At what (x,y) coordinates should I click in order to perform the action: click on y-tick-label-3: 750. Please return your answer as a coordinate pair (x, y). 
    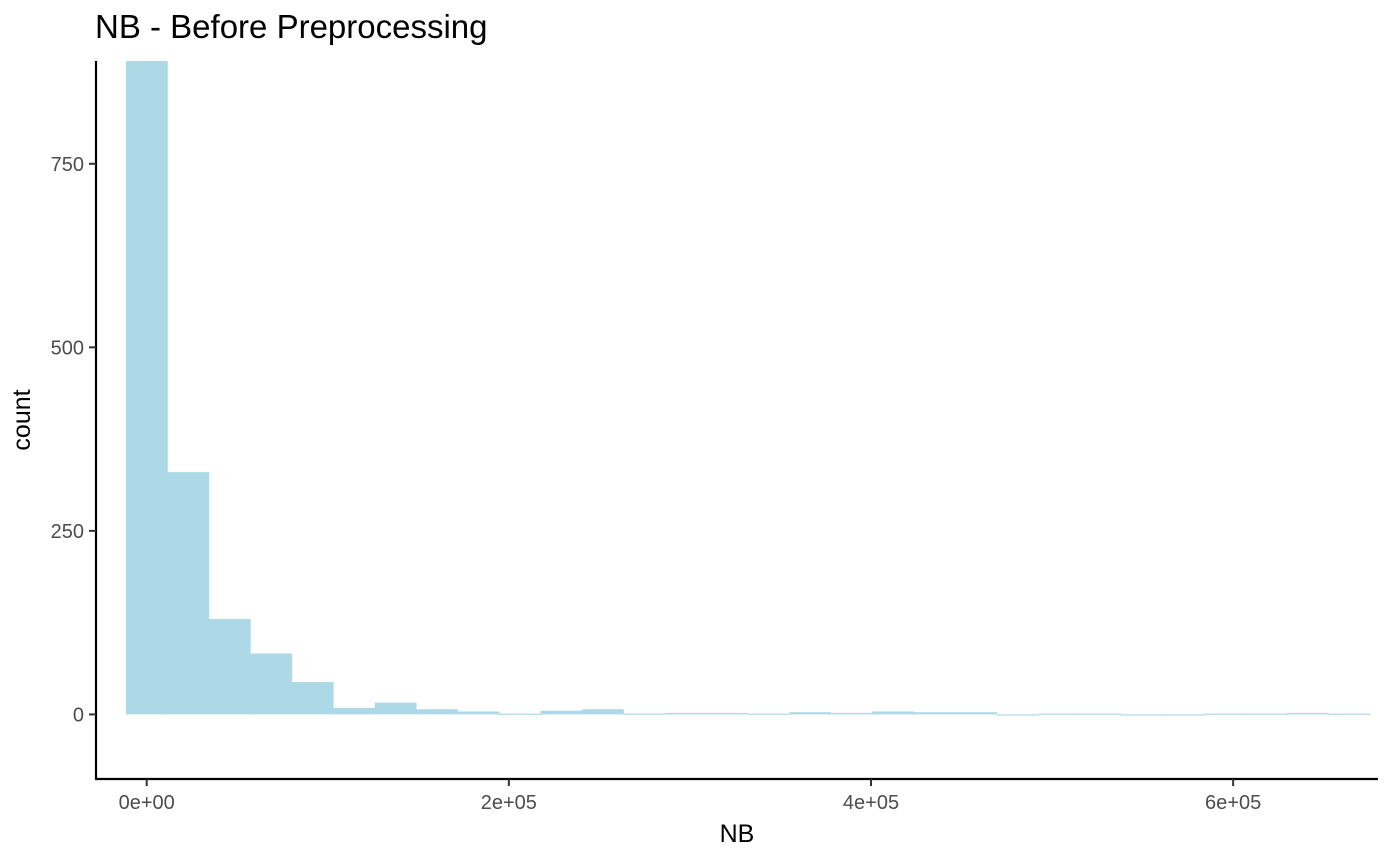
    Looking at the image, I should click on (67, 165).